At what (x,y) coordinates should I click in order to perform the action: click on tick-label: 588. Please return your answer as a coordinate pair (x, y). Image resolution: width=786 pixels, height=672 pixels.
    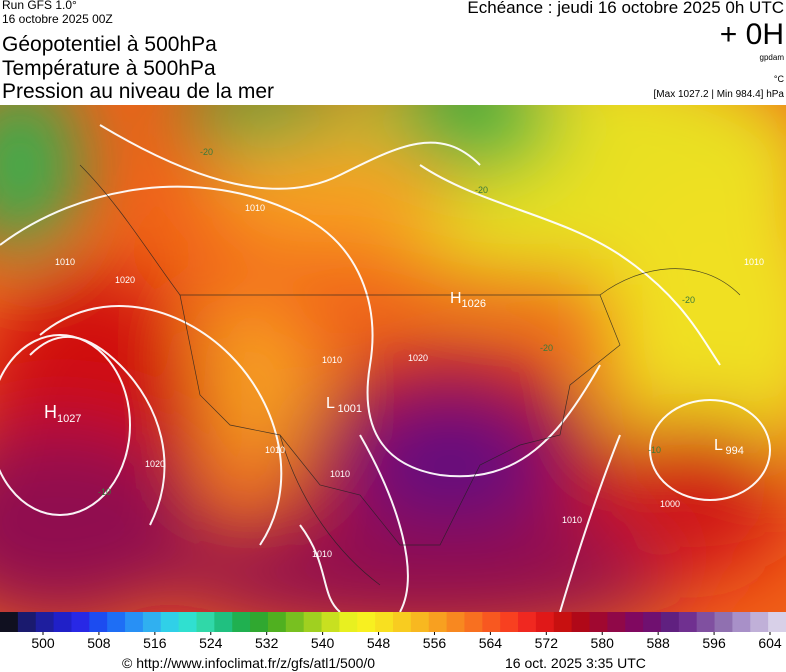
    Looking at the image, I should click on (658, 643).